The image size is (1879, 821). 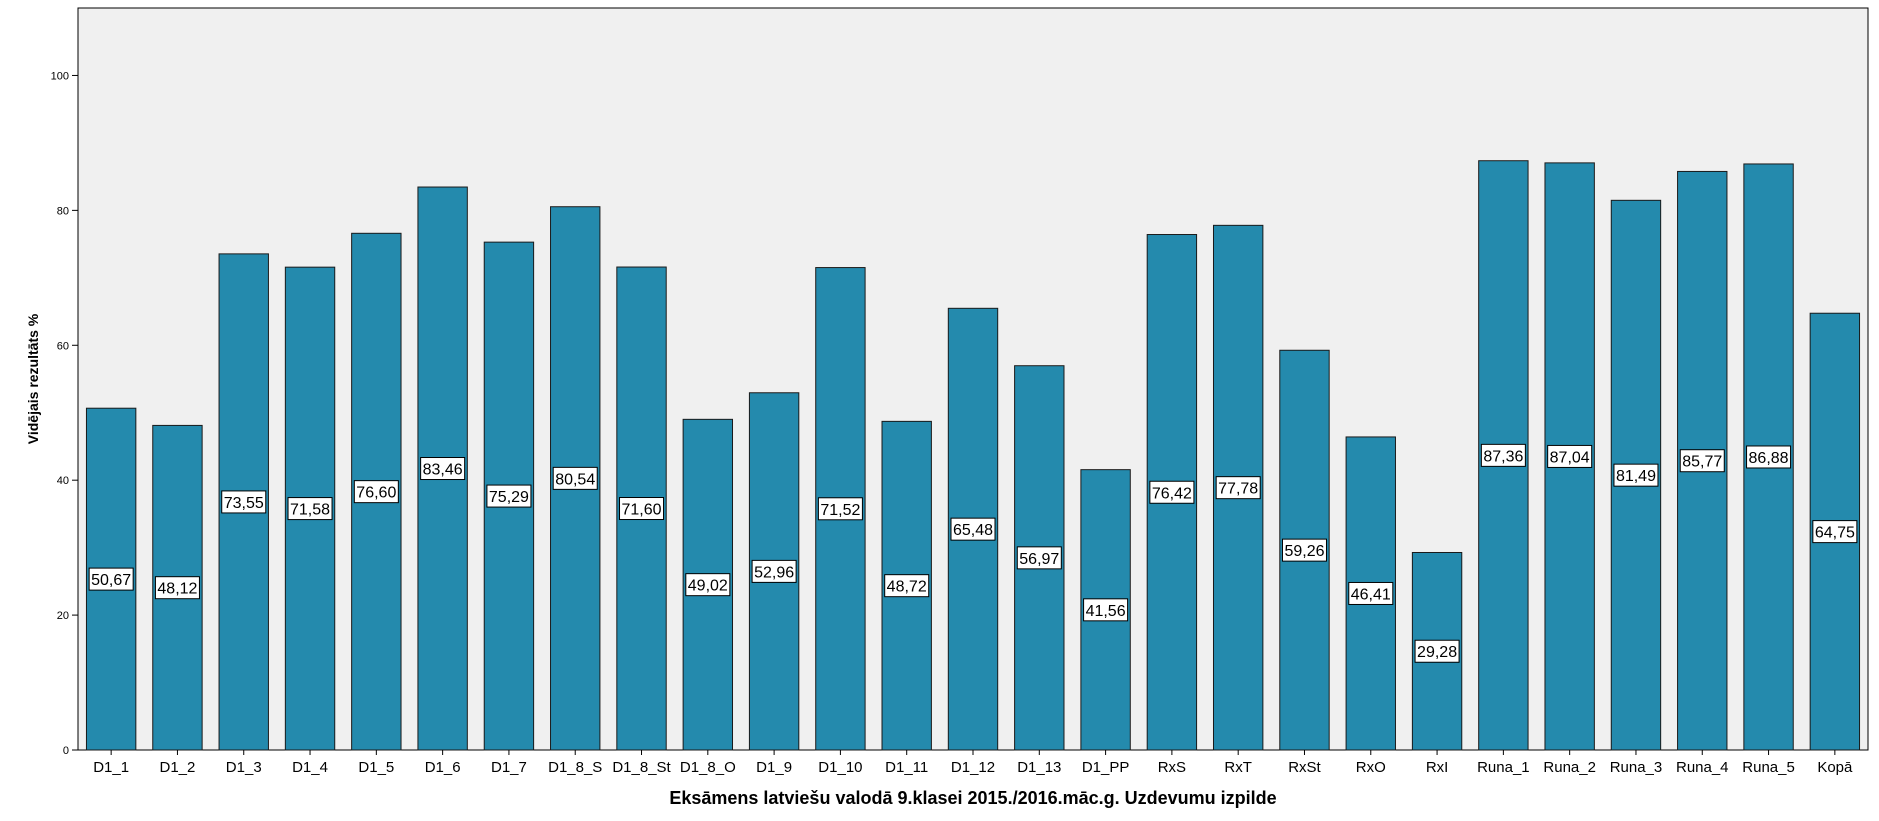 I want to click on x-tick-label: Runa_3, so click(x=1636, y=767).